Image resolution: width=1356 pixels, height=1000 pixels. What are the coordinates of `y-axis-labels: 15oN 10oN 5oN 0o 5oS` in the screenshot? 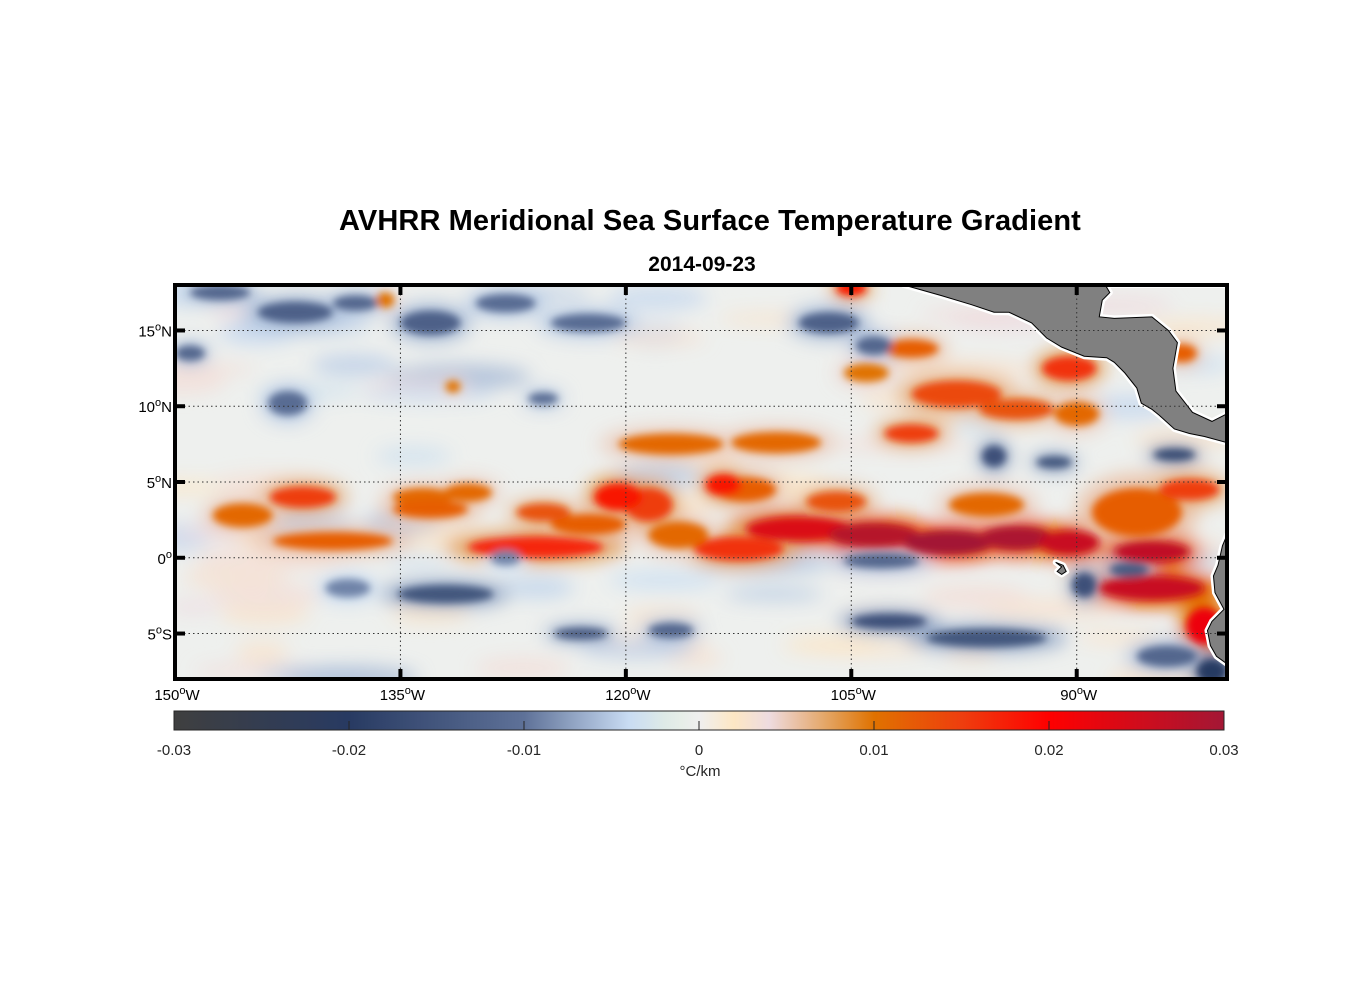 It's located at (155, 482).